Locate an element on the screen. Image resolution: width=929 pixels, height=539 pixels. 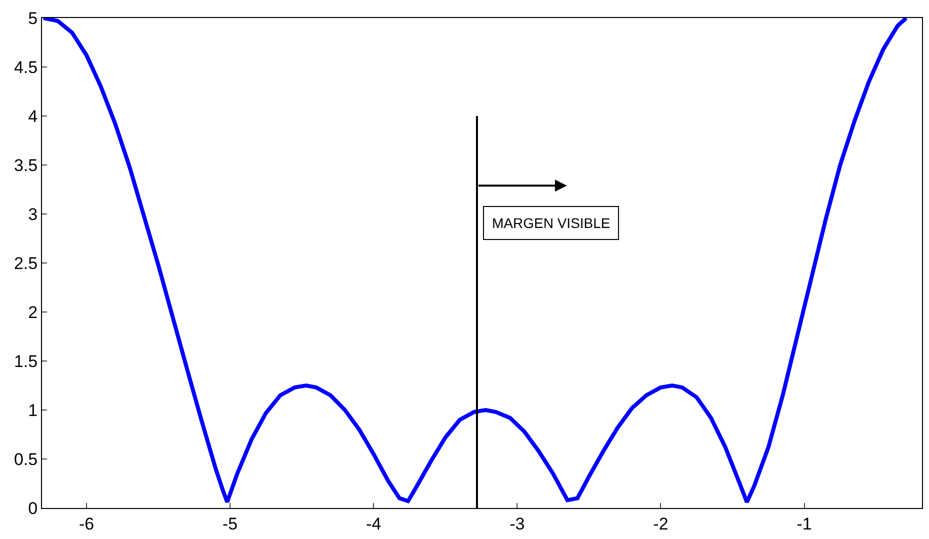
y-tick-label: 2 is located at coordinates (33, 312).